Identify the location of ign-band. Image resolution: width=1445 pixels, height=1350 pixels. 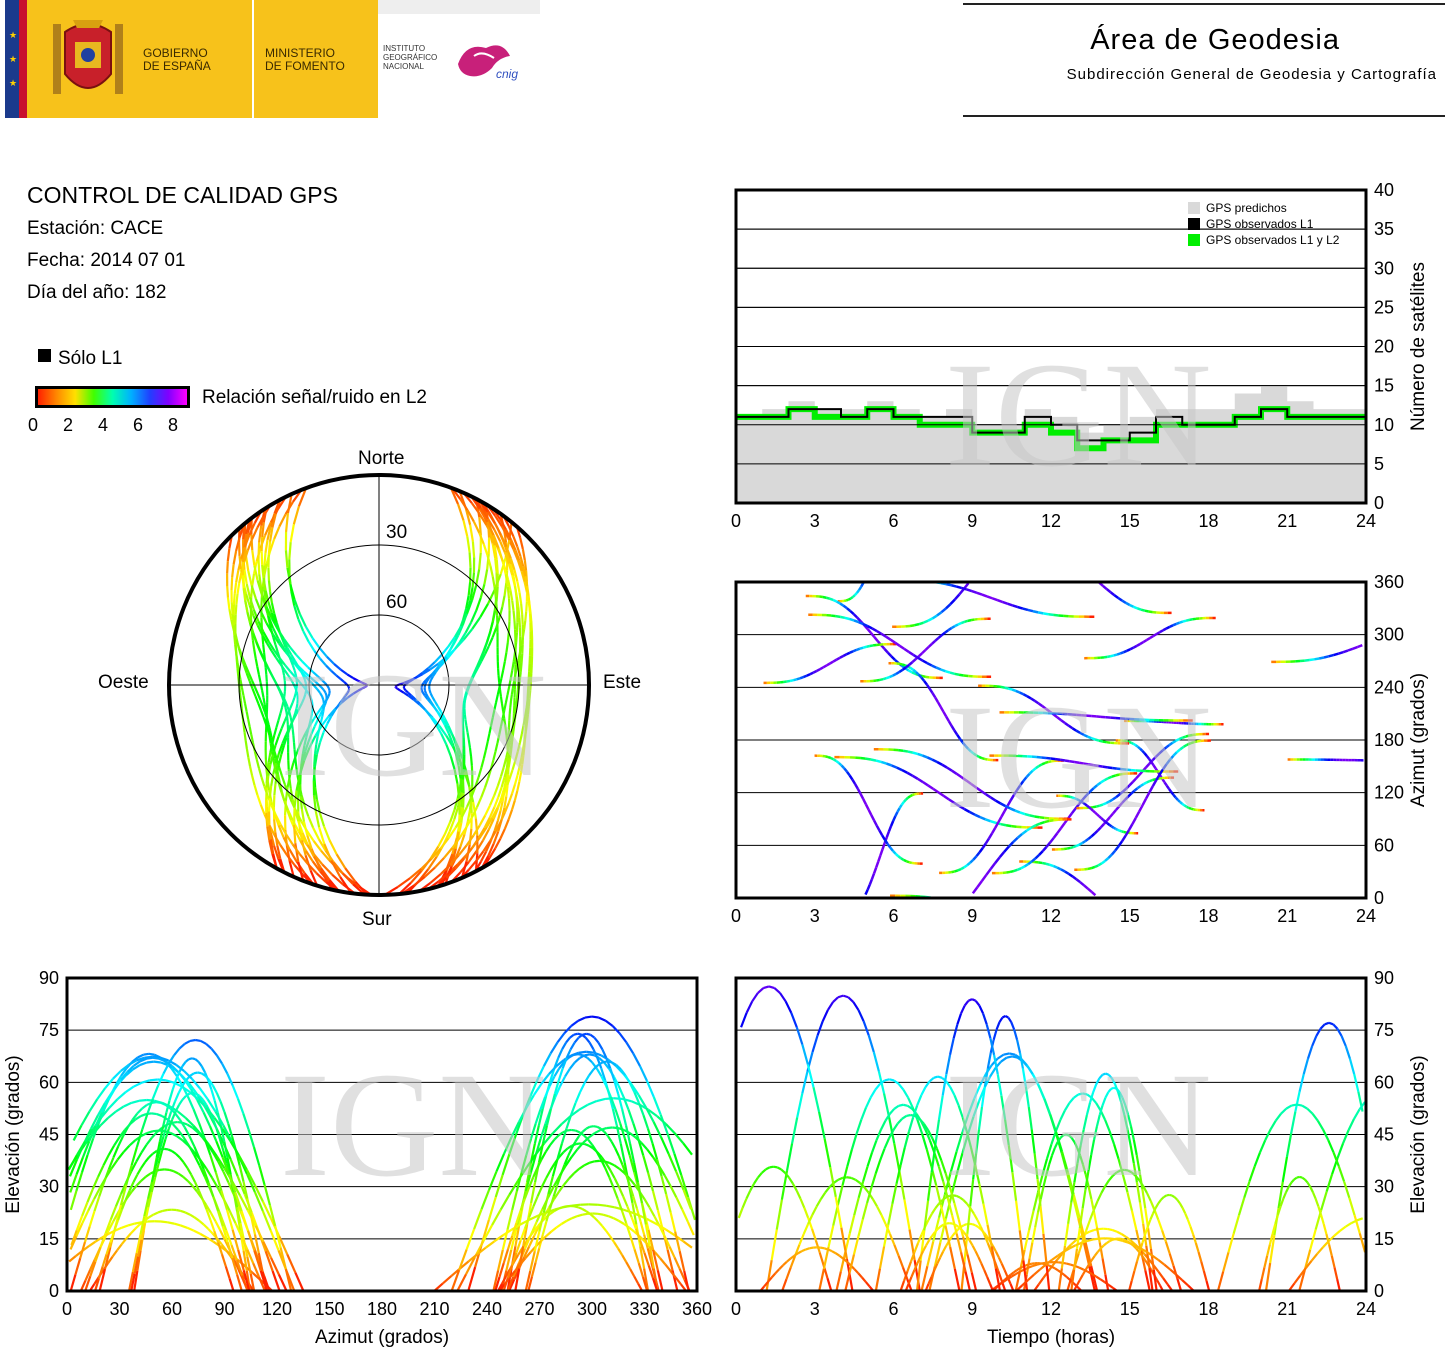
(459, 7).